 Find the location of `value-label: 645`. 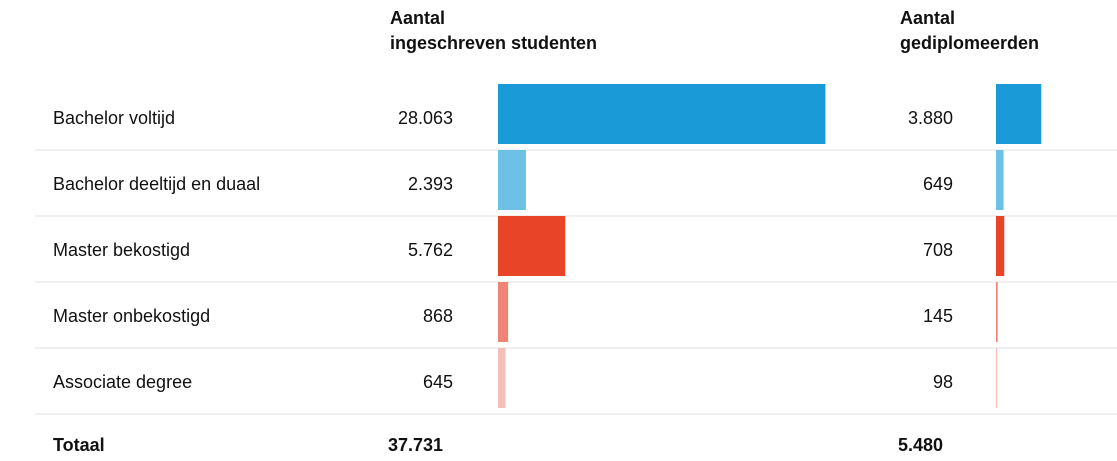

value-label: 645 is located at coordinates (438, 382).